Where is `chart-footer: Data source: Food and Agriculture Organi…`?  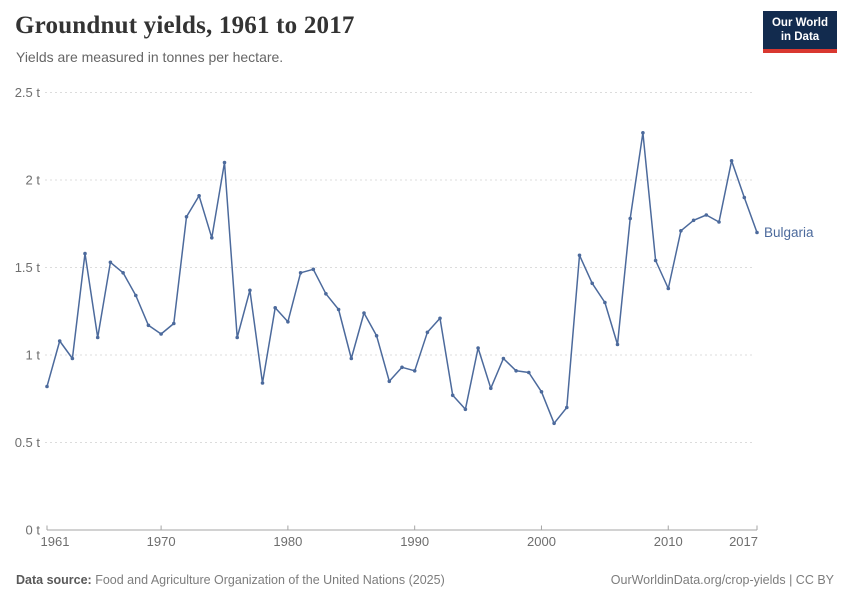
chart-footer: Data source: Food and Agriculture Organi… is located at coordinates (425, 580).